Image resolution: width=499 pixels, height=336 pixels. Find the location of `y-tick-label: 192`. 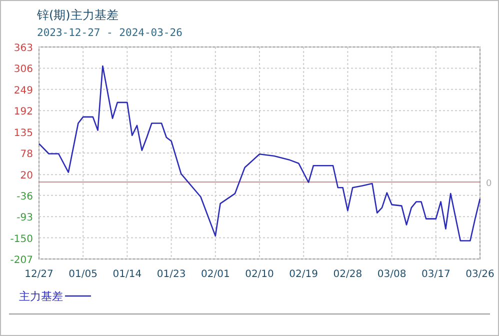

y-tick-label: 192 is located at coordinates (23, 112).